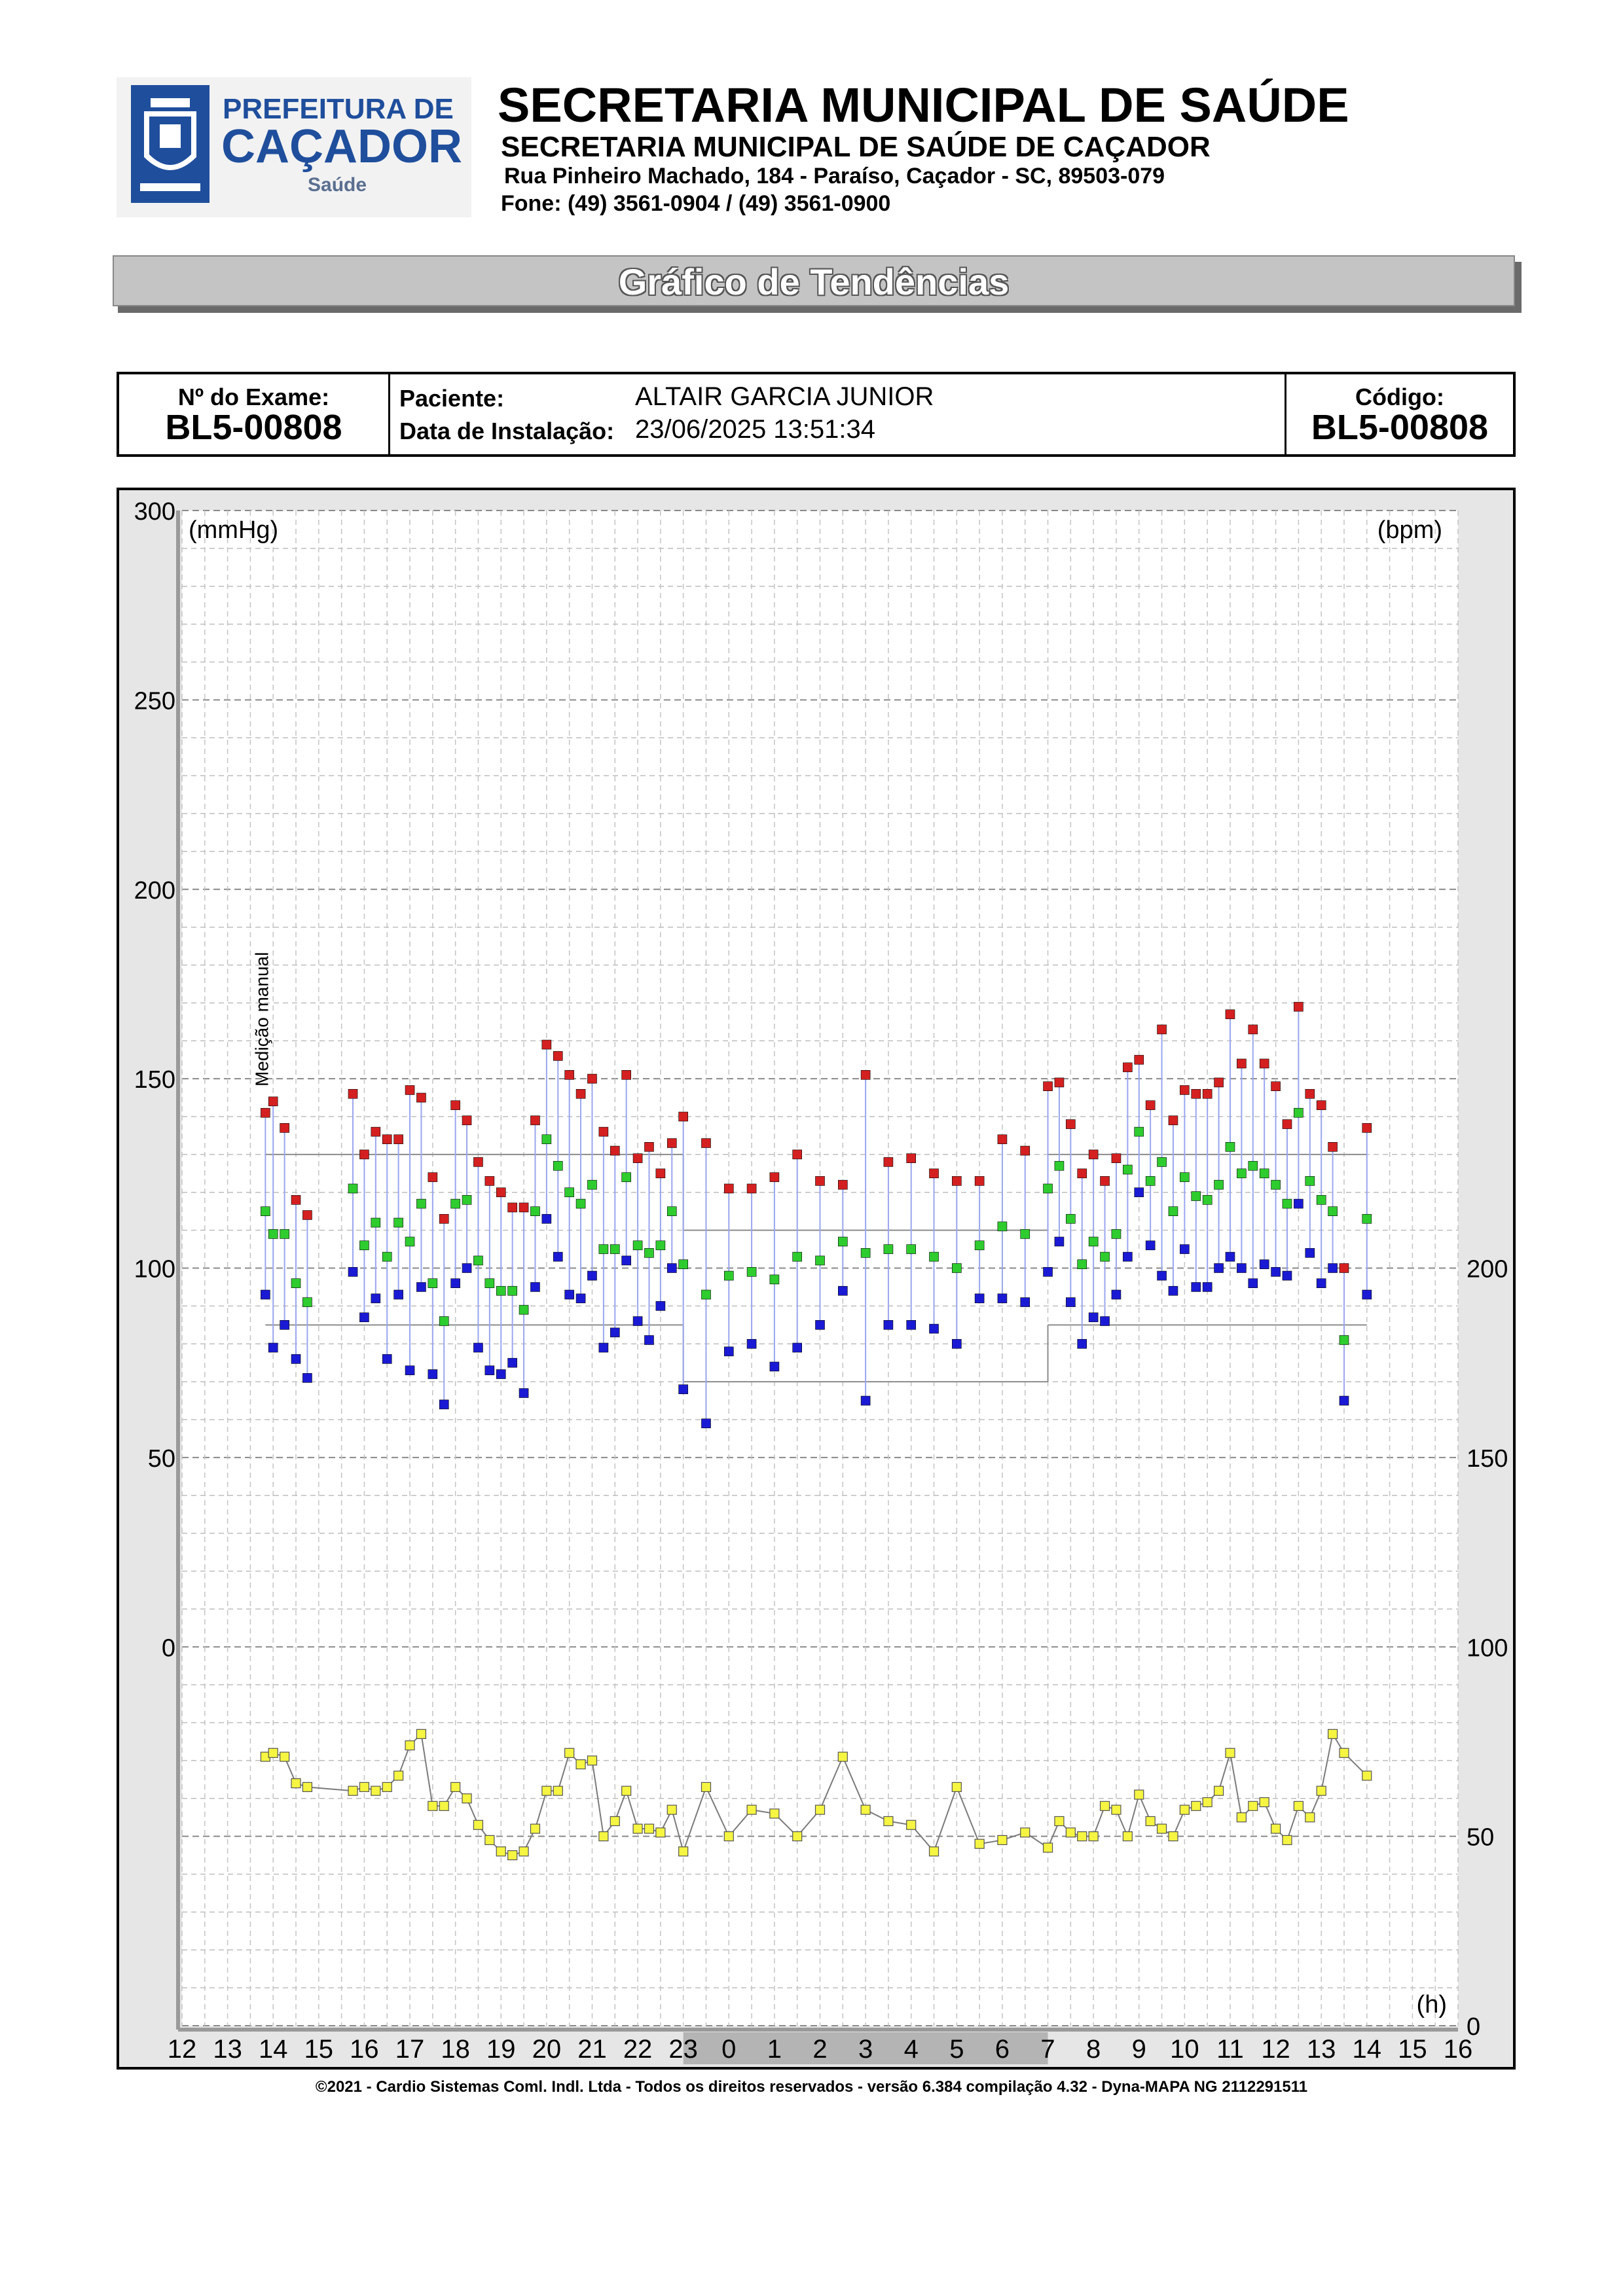  I want to click on exam-number-value: BL5-00808, so click(253, 427).